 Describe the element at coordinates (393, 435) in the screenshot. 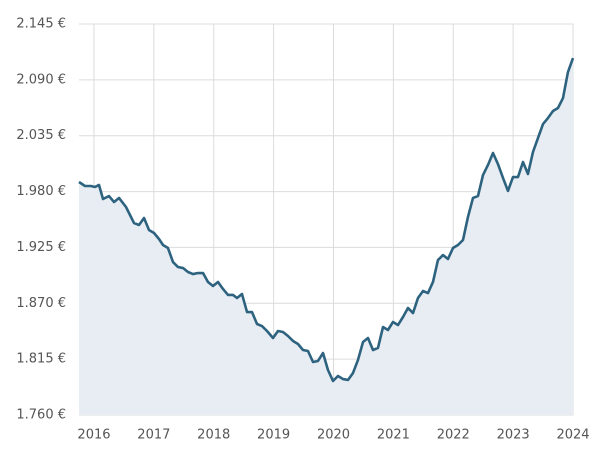

I see `x-tick-label: 2021` at that location.